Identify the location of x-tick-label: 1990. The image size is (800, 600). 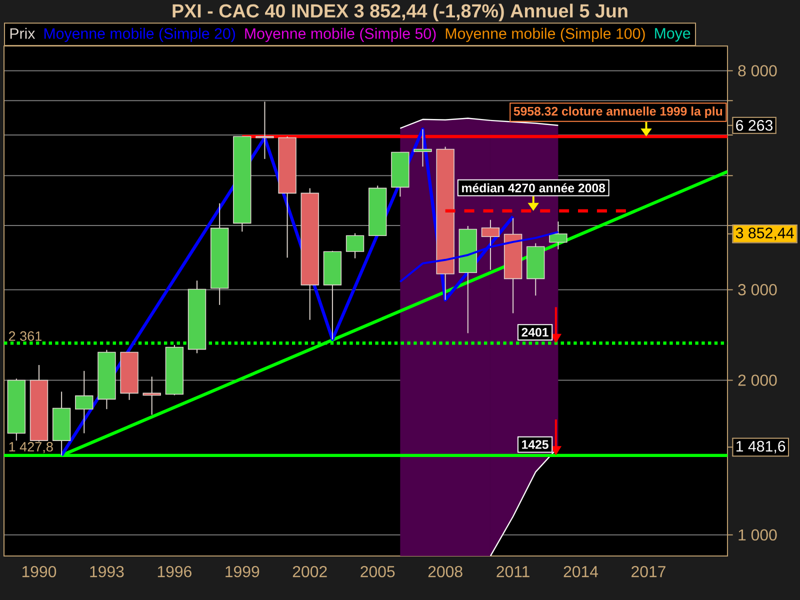
(39, 572).